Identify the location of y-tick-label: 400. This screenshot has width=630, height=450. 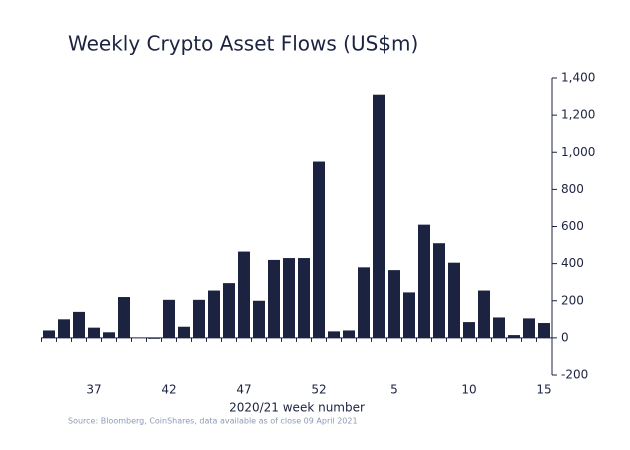
(572, 263).